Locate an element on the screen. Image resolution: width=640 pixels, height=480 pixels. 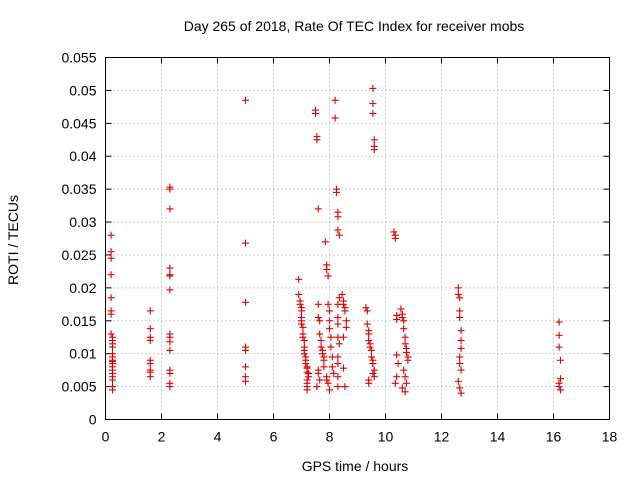
y-tick-label: 0.055 is located at coordinates (78, 58).